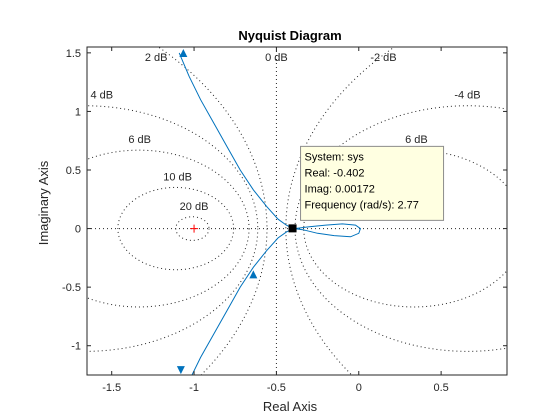  I want to click on x-tick-label: 0, so click(359, 388).